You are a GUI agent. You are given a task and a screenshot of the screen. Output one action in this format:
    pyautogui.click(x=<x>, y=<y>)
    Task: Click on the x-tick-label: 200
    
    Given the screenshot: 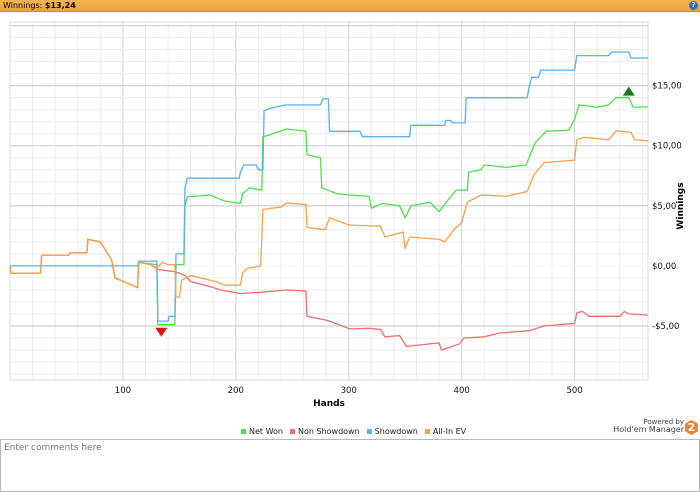 What is the action you would take?
    pyautogui.click(x=236, y=391)
    